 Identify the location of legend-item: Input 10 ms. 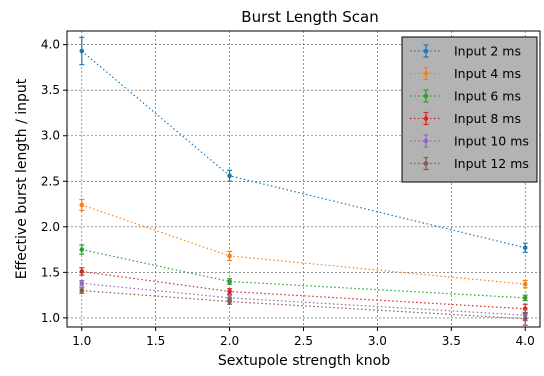
(469, 141).